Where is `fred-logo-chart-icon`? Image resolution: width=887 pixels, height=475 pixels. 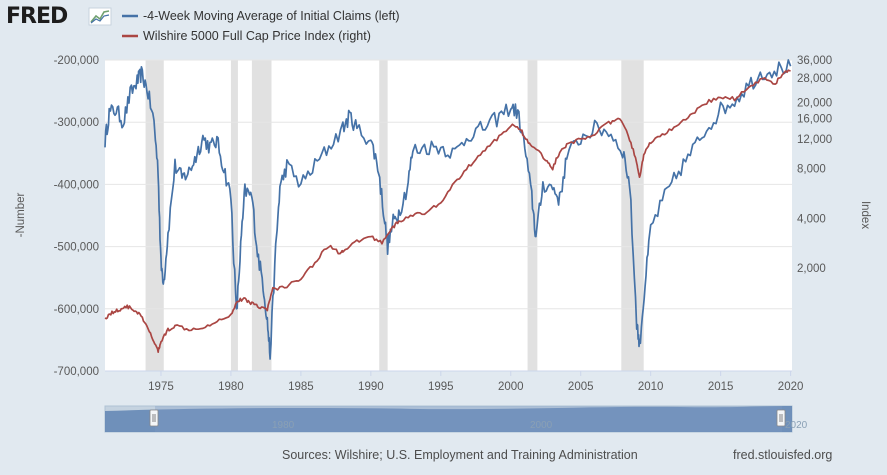
fred-logo-chart-icon is located at coordinates (100, 16).